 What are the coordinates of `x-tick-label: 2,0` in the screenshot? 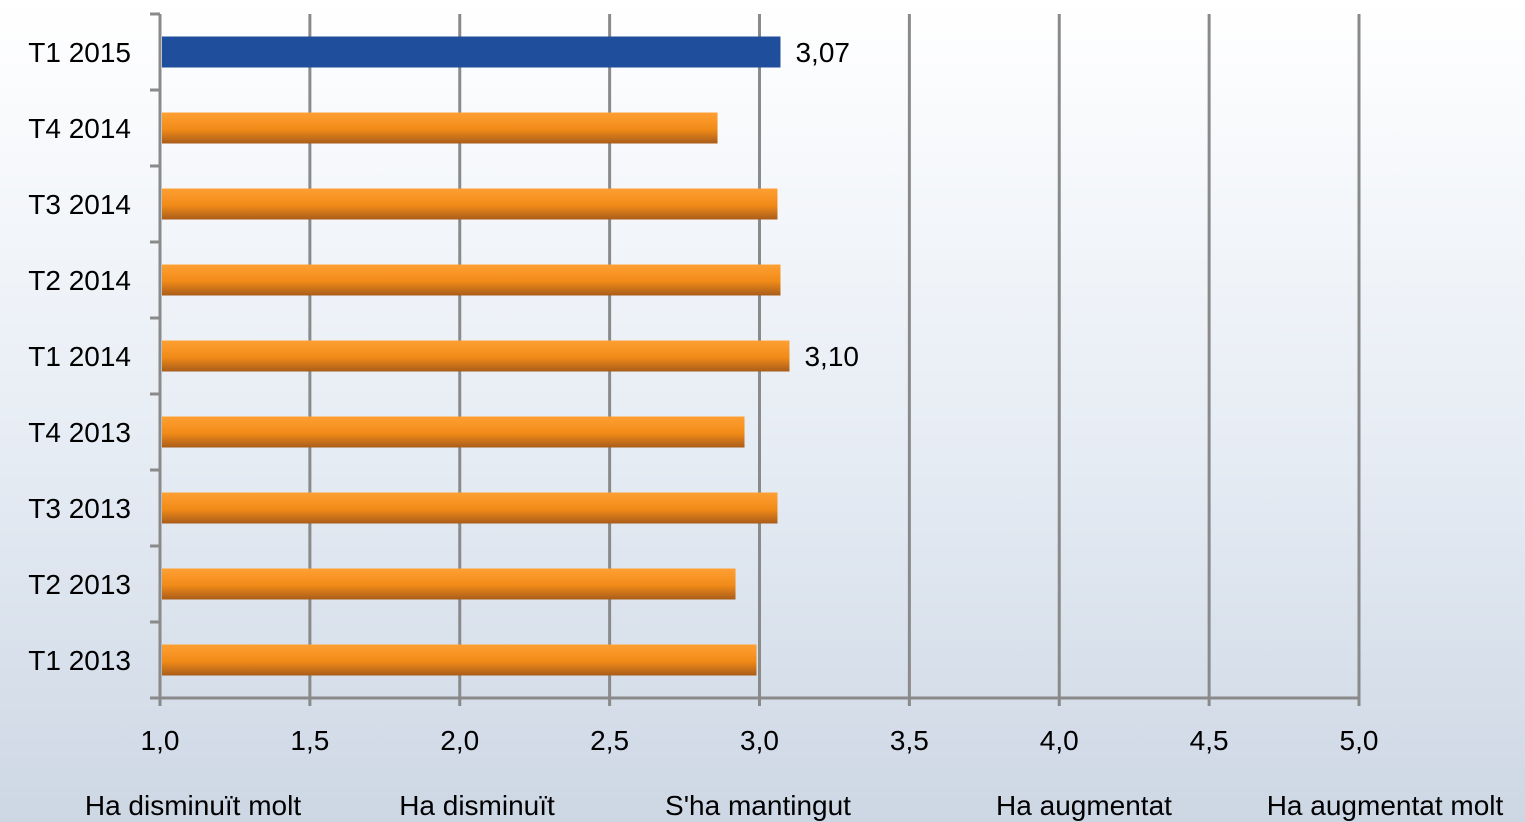 It's located at (459, 740).